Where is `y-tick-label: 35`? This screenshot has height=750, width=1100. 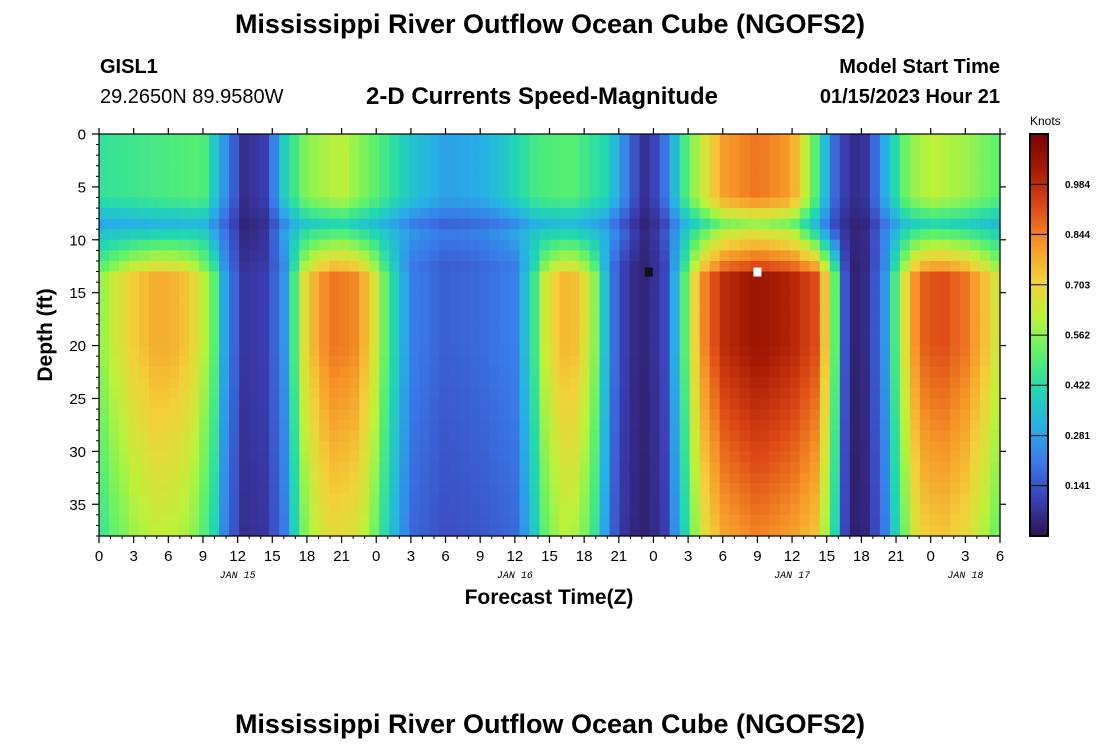
y-tick-label: 35 is located at coordinates (77, 505).